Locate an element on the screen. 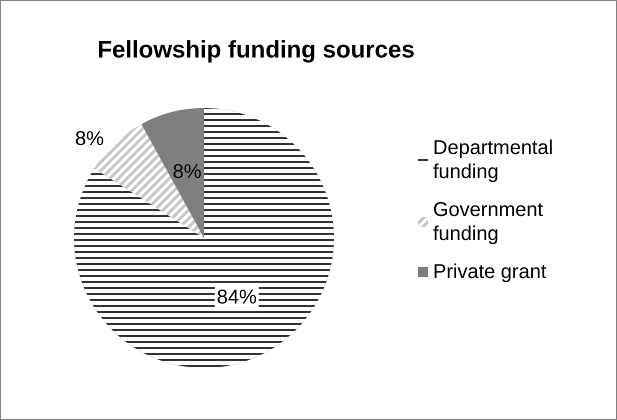  legend-label: Private grant is located at coordinates (490, 272).